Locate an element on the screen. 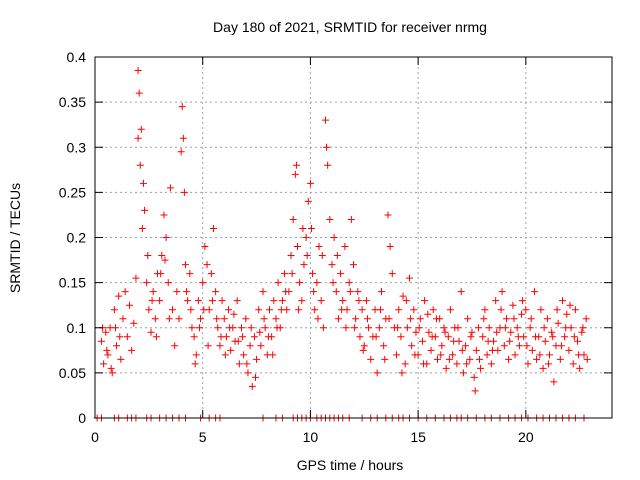 This screenshot has width=640, height=480. x-tick-label: 20 is located at coordinates (526, 437).